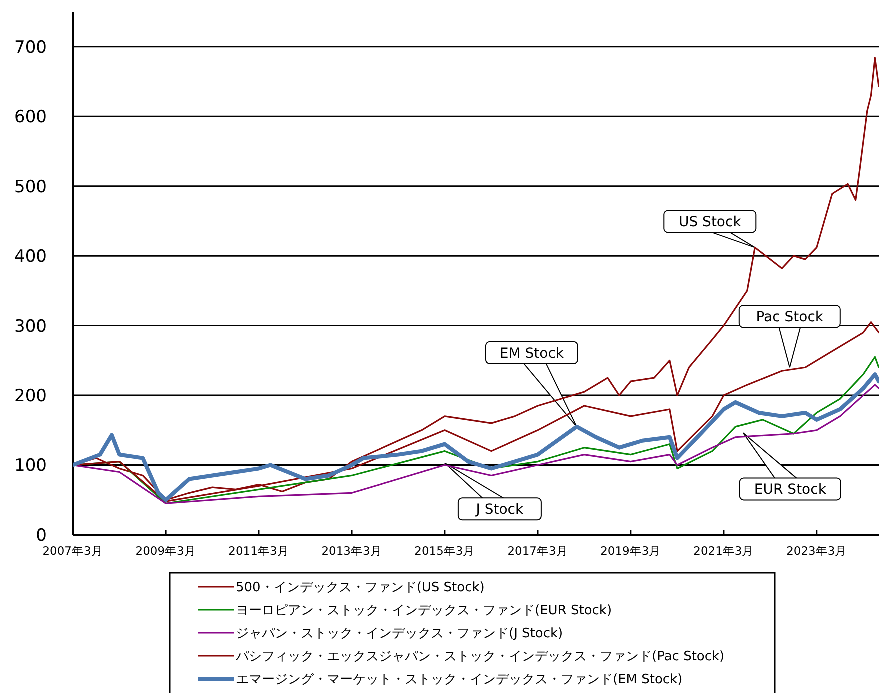 This screenshot has height=693, width=879. Describe the element at coordinates (41, 536) in the screenshot. I see `y-tick-label: 0` at that location.